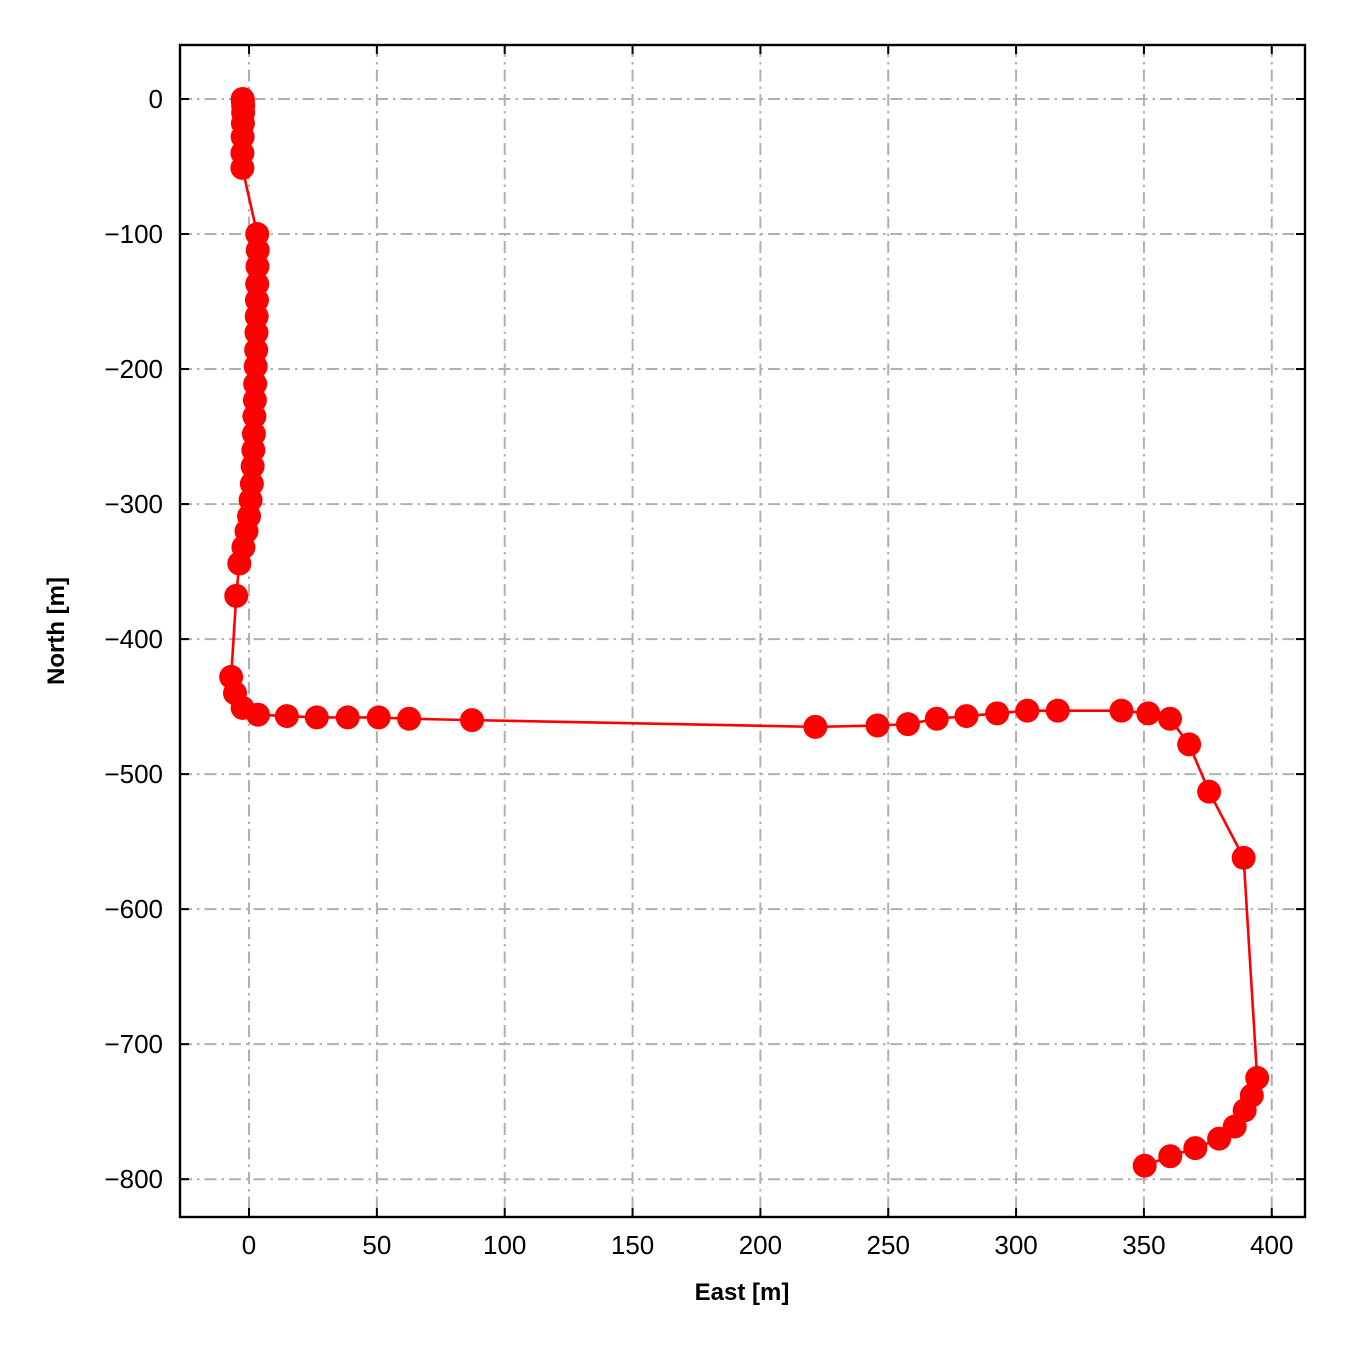 This screenshot has height=1355, width=1350. Describe the element at coordinates (249, 1245) in the screenshot. I see `x-tick-label: 0` at that location.